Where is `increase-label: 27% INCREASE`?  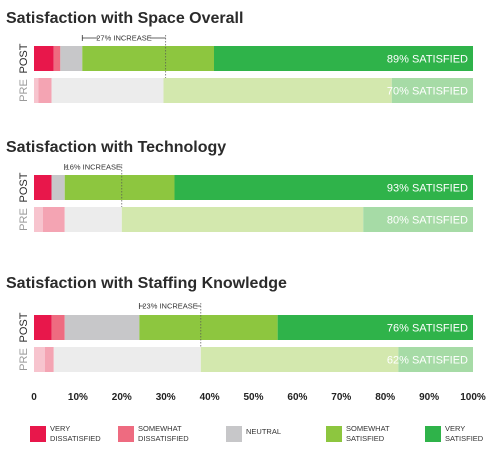
increase-label: 27% INCREASE is located at coordinates (123, 38).